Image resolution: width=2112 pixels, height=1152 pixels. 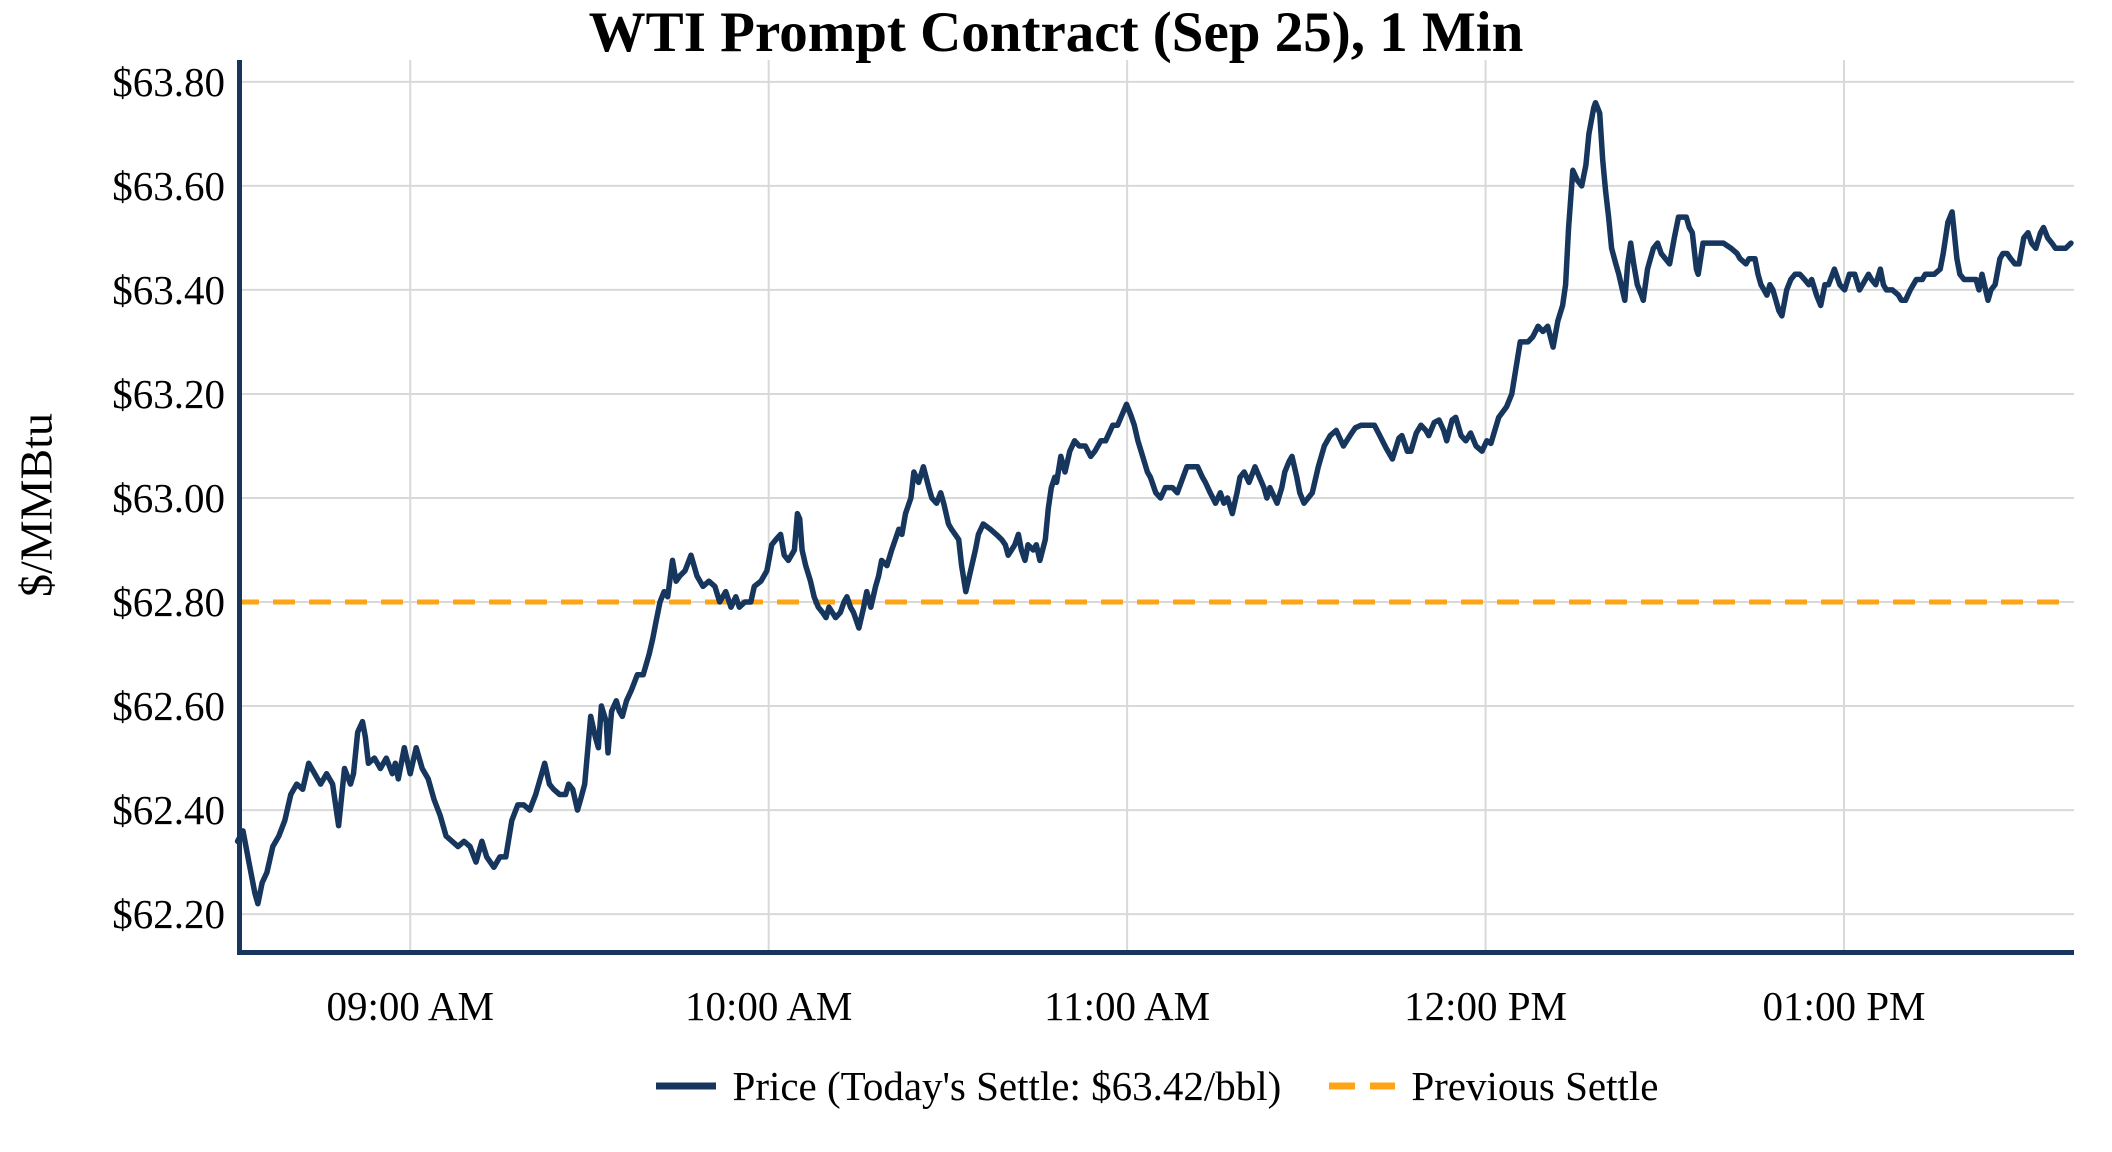 I want to click on price-line-swatch, so click(x=685, y=1086).